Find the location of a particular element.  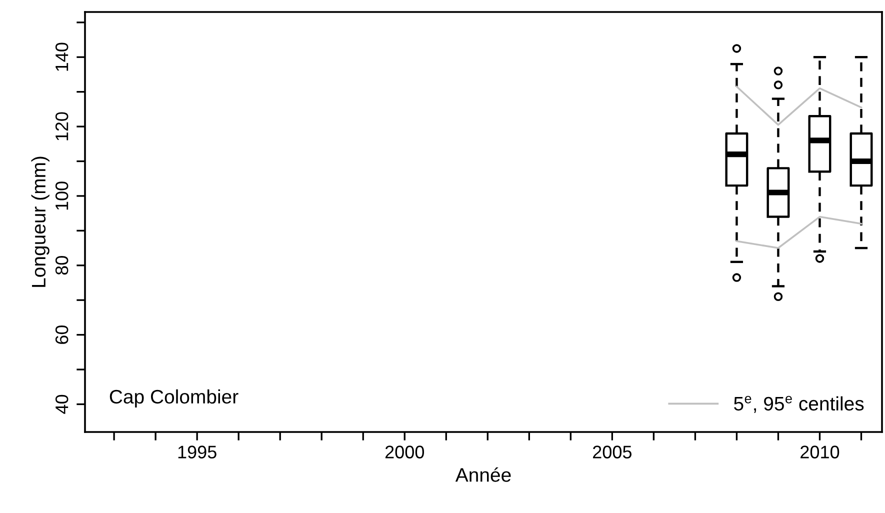

y-tick-label: 100 is located at coordinates (61, 196).